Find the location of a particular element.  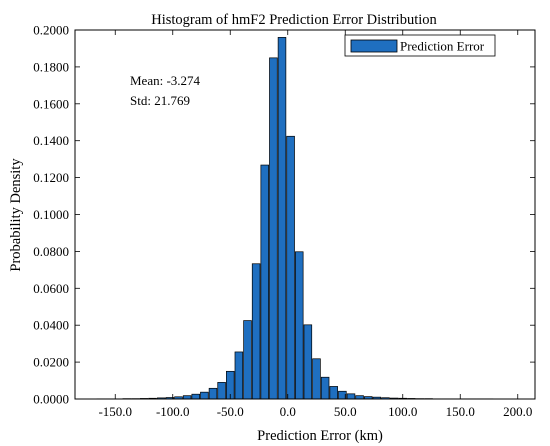

y-tick-label: 0.1400 is located at coordinates (51, 140).